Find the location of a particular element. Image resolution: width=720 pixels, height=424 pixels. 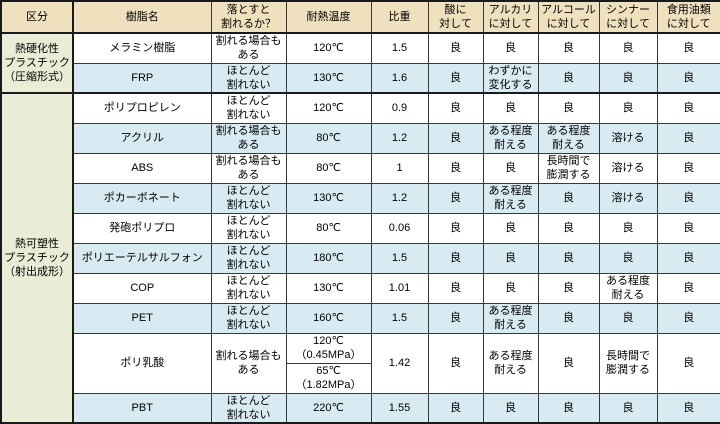

table-row: ABS 割れる場合も ある 80℃ 1 良 良 長時間で 膨潤する 溶ける 良 is located at coordinates (360, 168).